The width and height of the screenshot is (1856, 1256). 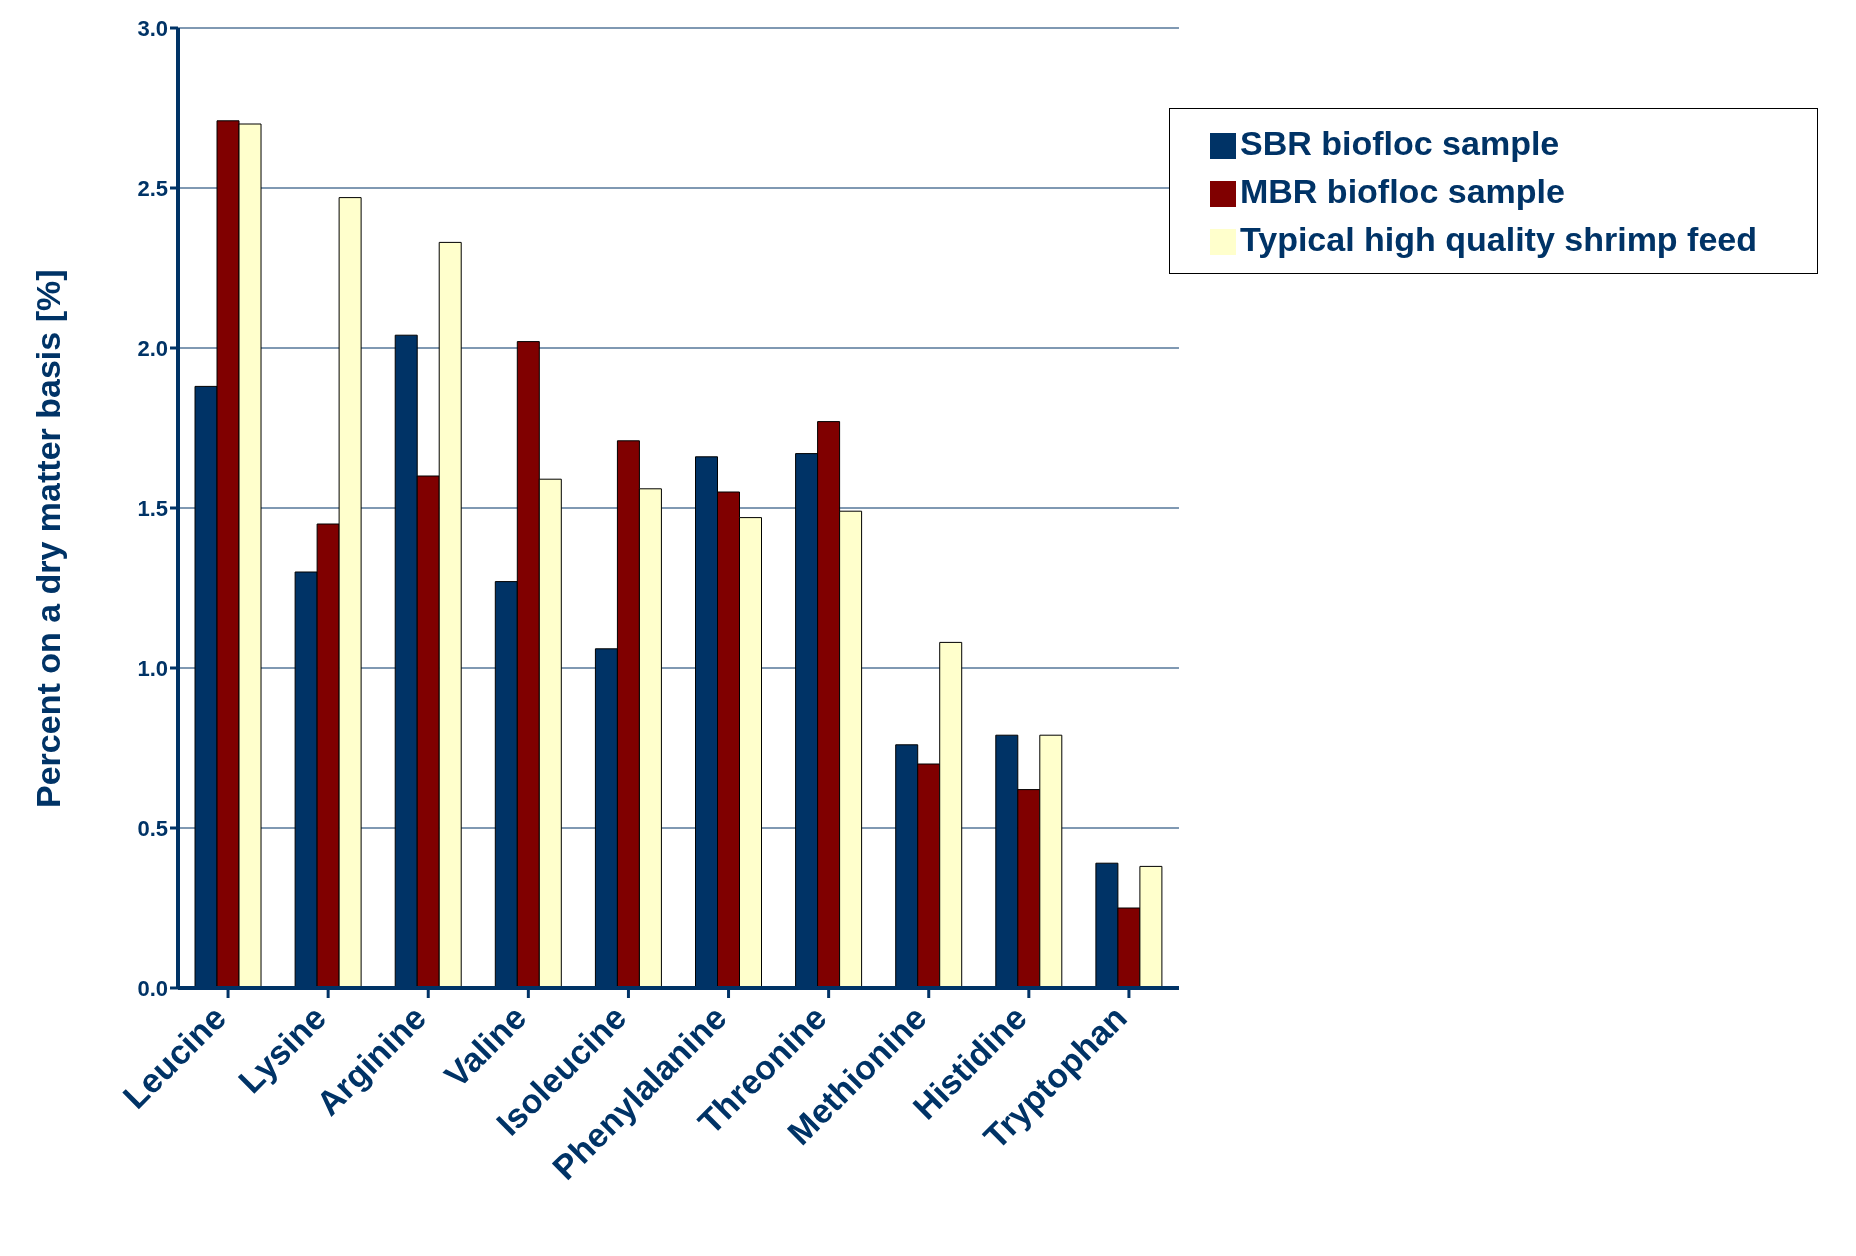 I want to click on y-tick-label: 1.5, so click(x=152, y=508).